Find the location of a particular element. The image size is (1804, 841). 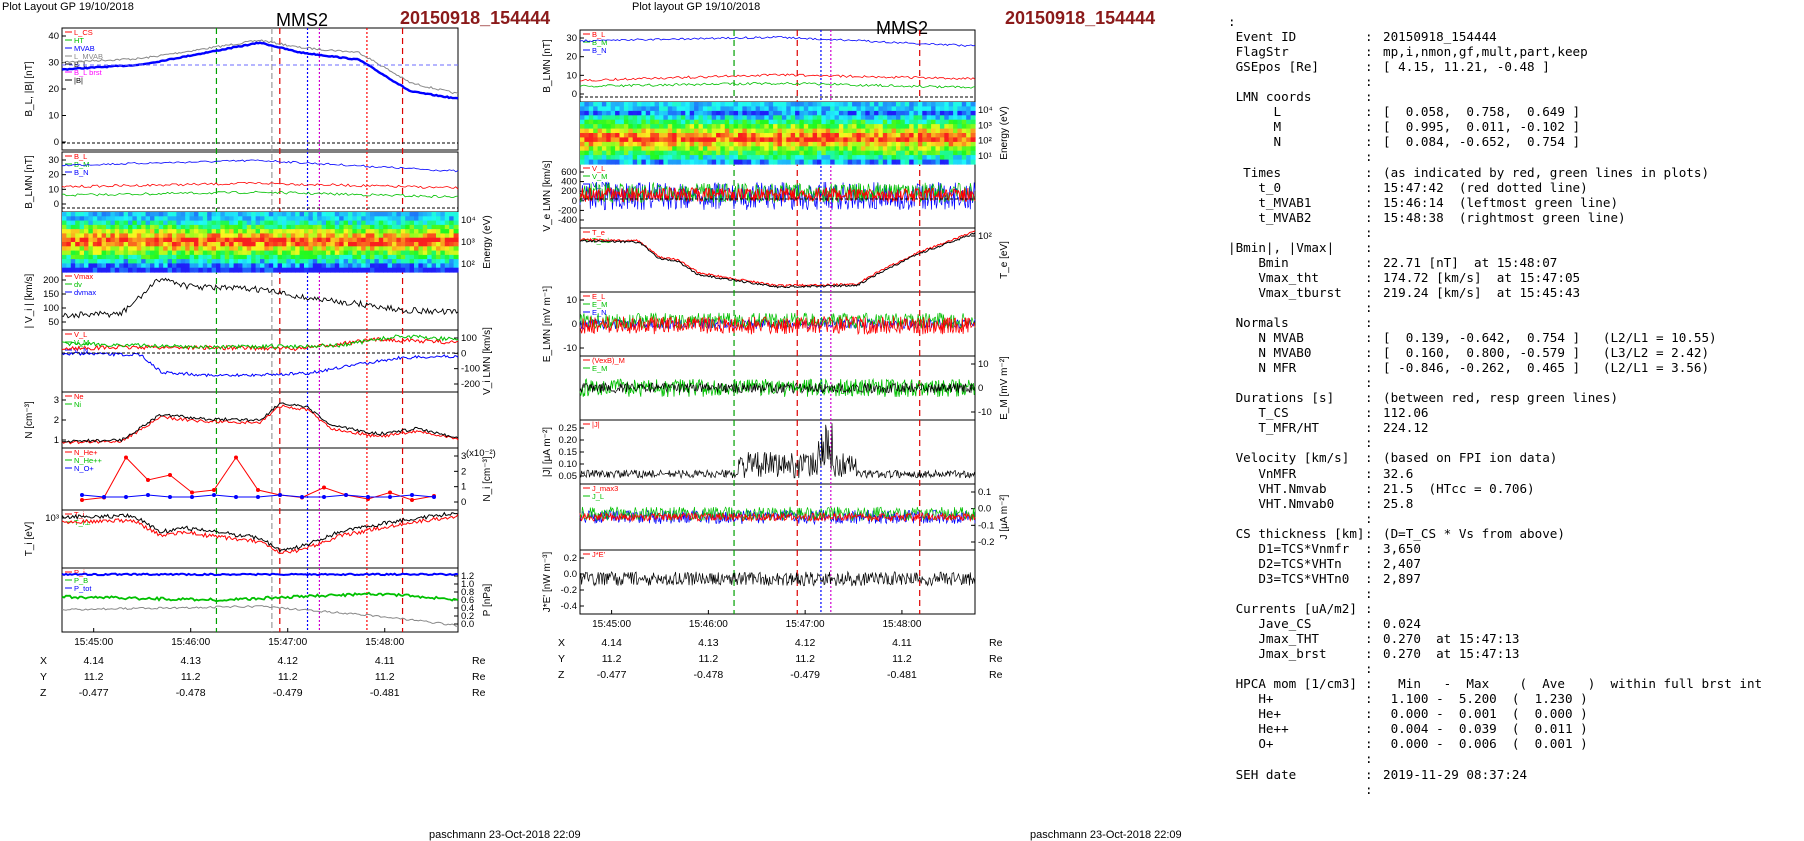

data-point is located at coordinates (148, 480).